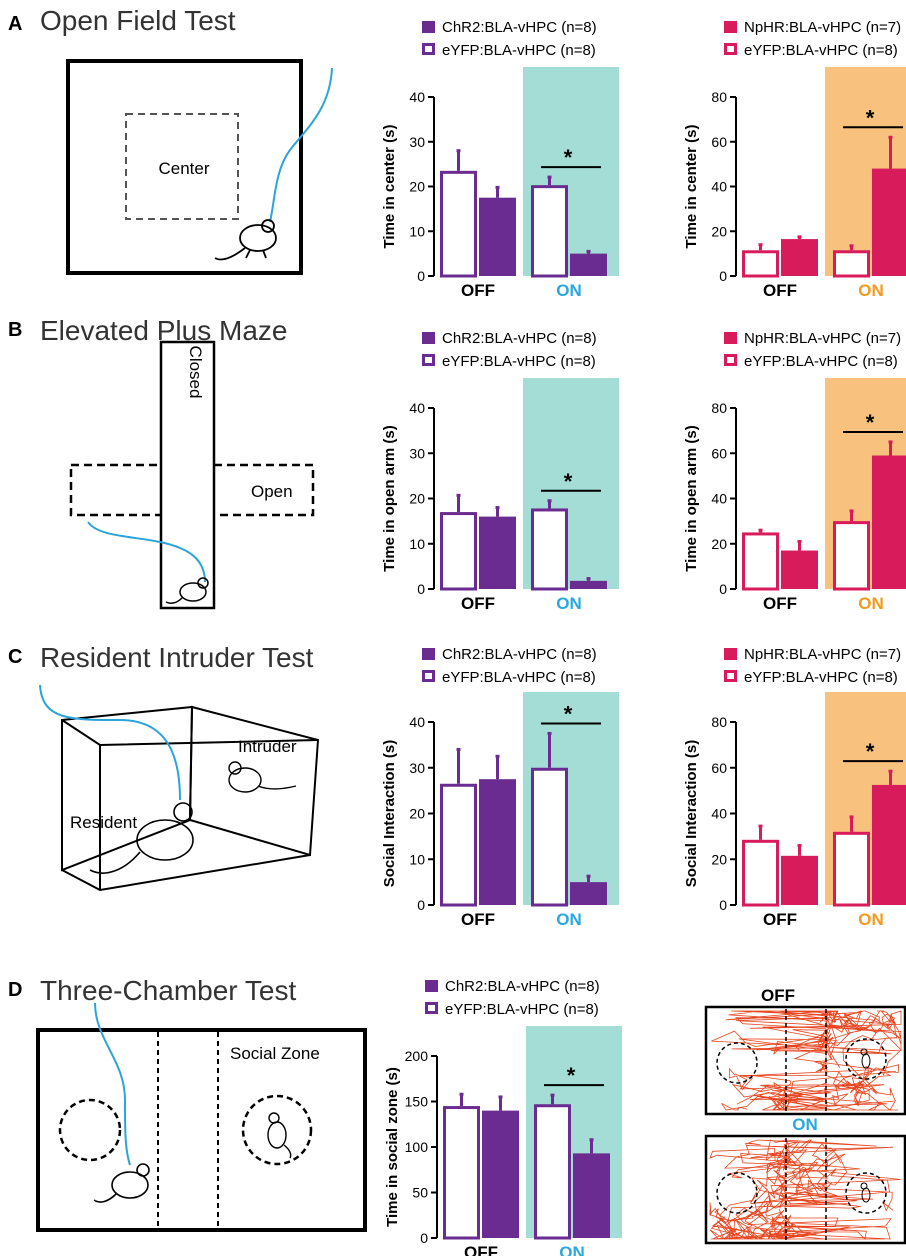 The width and height of the screenshot is (906, 1256). Describe the element at coordinates (195, 372) in the screenshot. I see `closed-arm-label: Closed` at that location.